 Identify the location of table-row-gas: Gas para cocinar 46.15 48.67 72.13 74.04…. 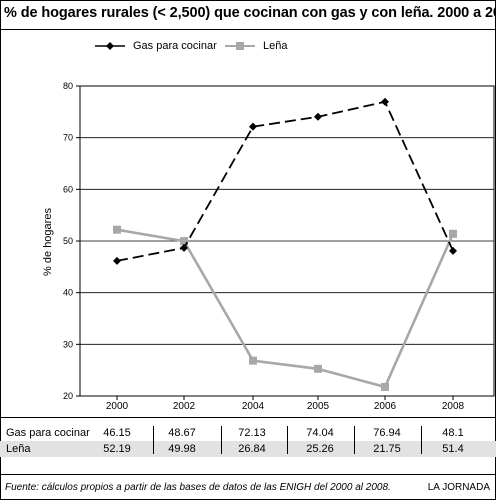
(248, 433).